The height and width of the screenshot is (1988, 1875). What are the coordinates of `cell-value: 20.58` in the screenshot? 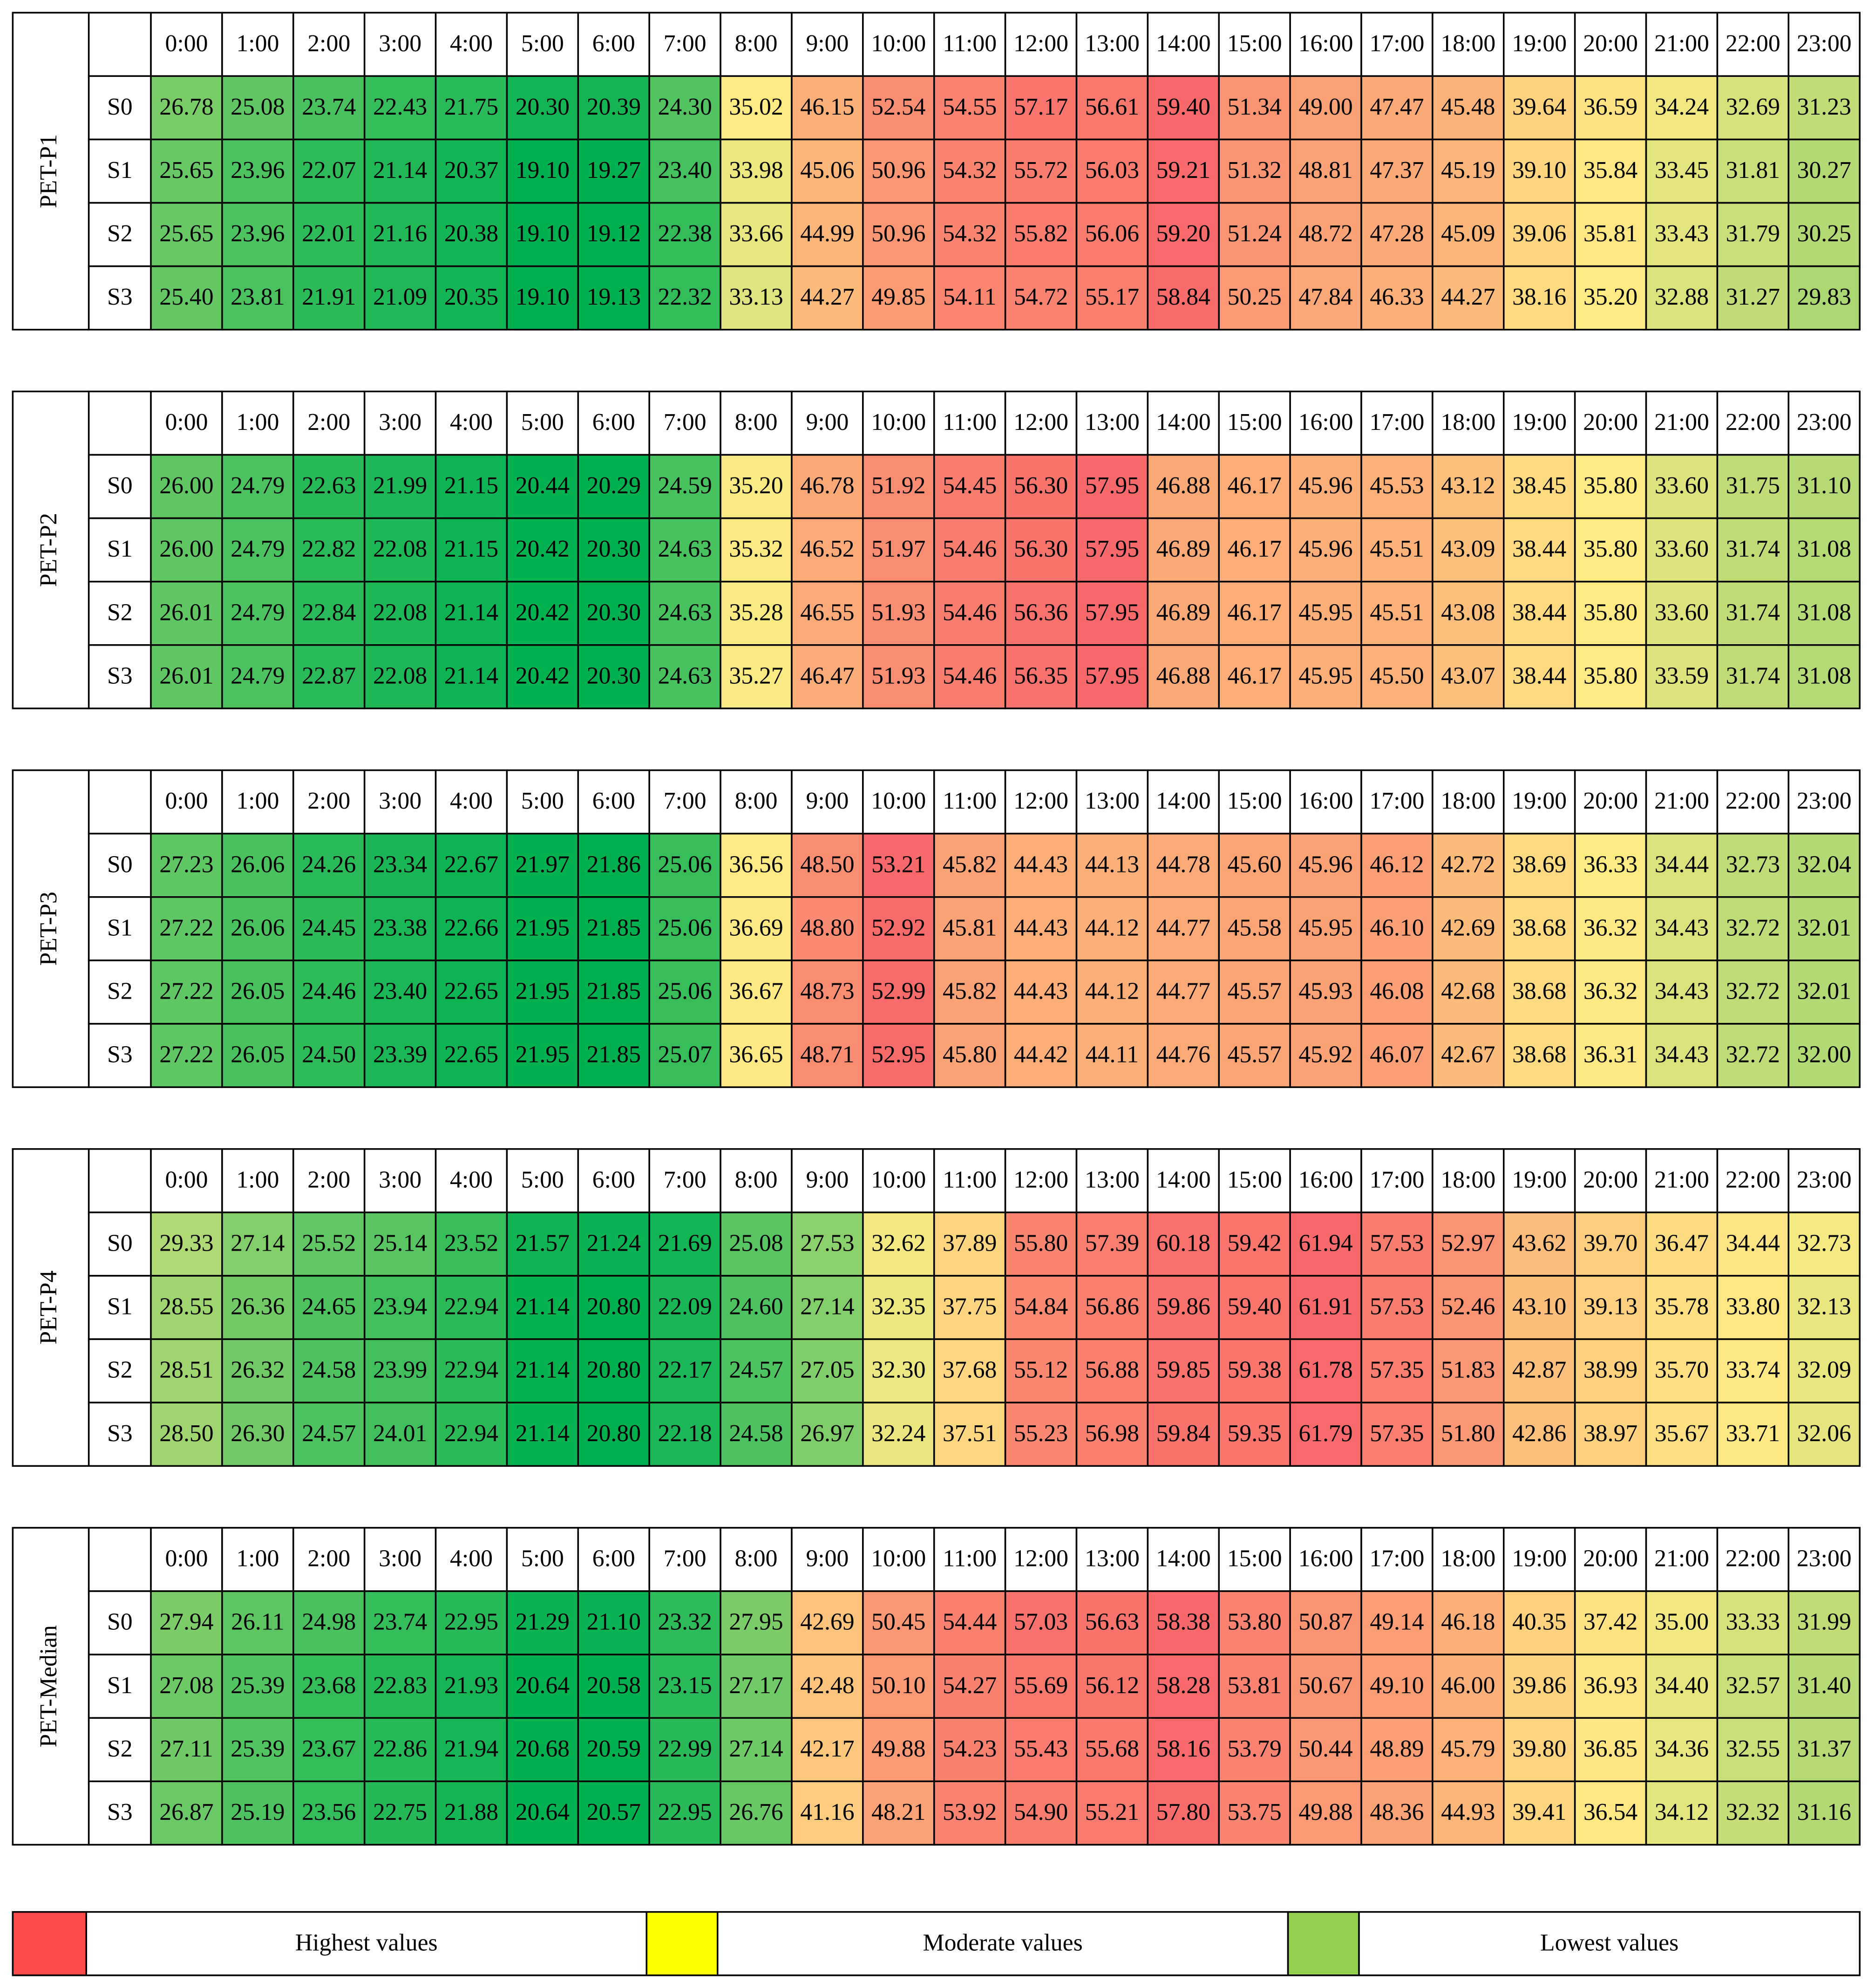 It's located at (614, 1686).